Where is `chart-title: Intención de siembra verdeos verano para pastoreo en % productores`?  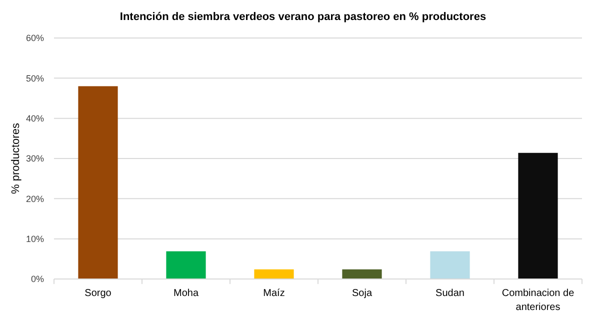
chart-title: Intención de siembra verdeos verano para pastoreo en % productores is located at coordinates (303, 17).